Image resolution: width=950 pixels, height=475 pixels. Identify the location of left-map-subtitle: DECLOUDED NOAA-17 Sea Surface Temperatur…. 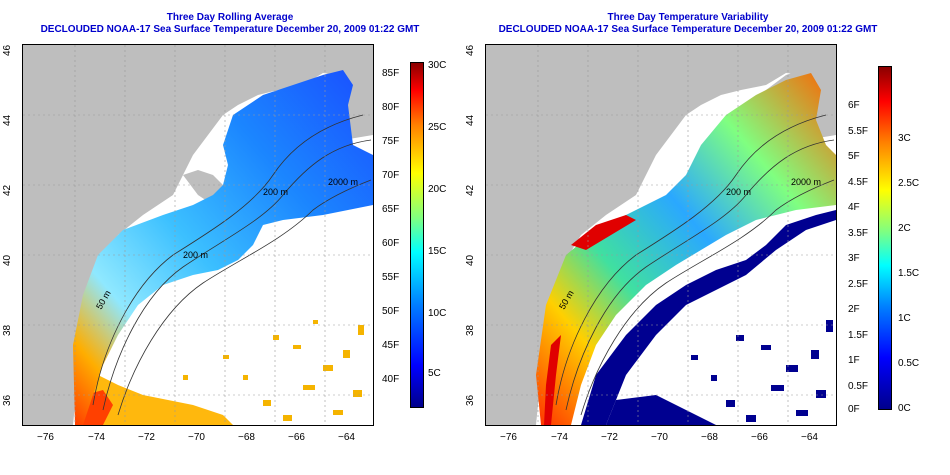
(230, 29).